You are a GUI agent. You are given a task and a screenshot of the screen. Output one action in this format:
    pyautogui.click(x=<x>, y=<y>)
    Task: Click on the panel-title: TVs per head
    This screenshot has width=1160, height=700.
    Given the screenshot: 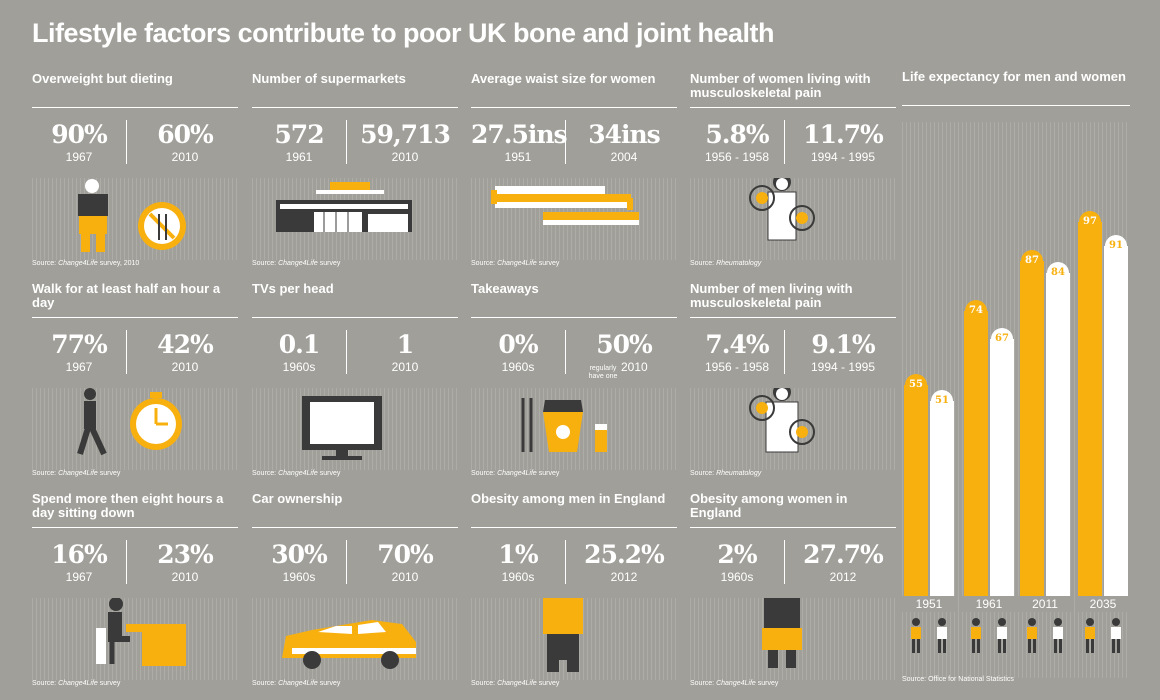 What is the action you would take?
    pyautogui.click(x=293, y=288)
    